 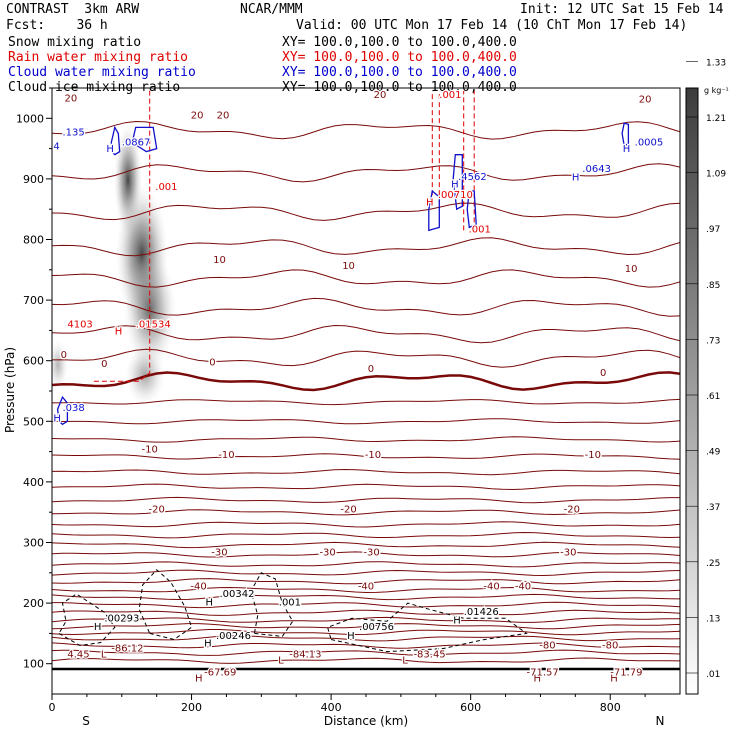 I want to click on x-tick-label: 0, so click(x=52, y=707).